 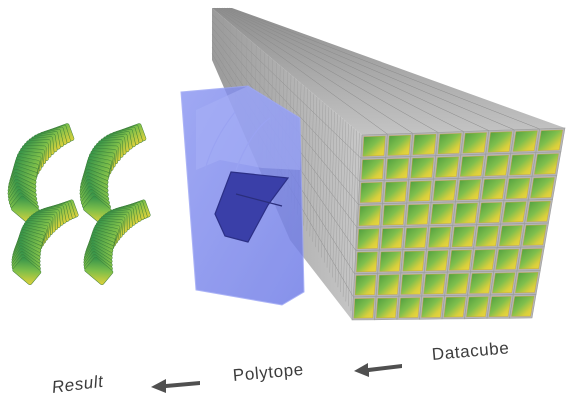 I want to click on polytope-back-face, so click(x=248, y=128).